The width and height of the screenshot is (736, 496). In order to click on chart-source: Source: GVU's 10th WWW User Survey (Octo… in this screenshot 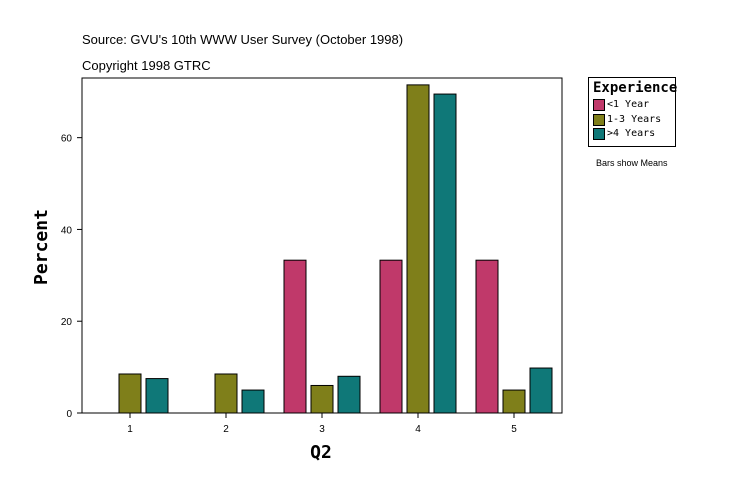, I will do `click(243, 39)`.